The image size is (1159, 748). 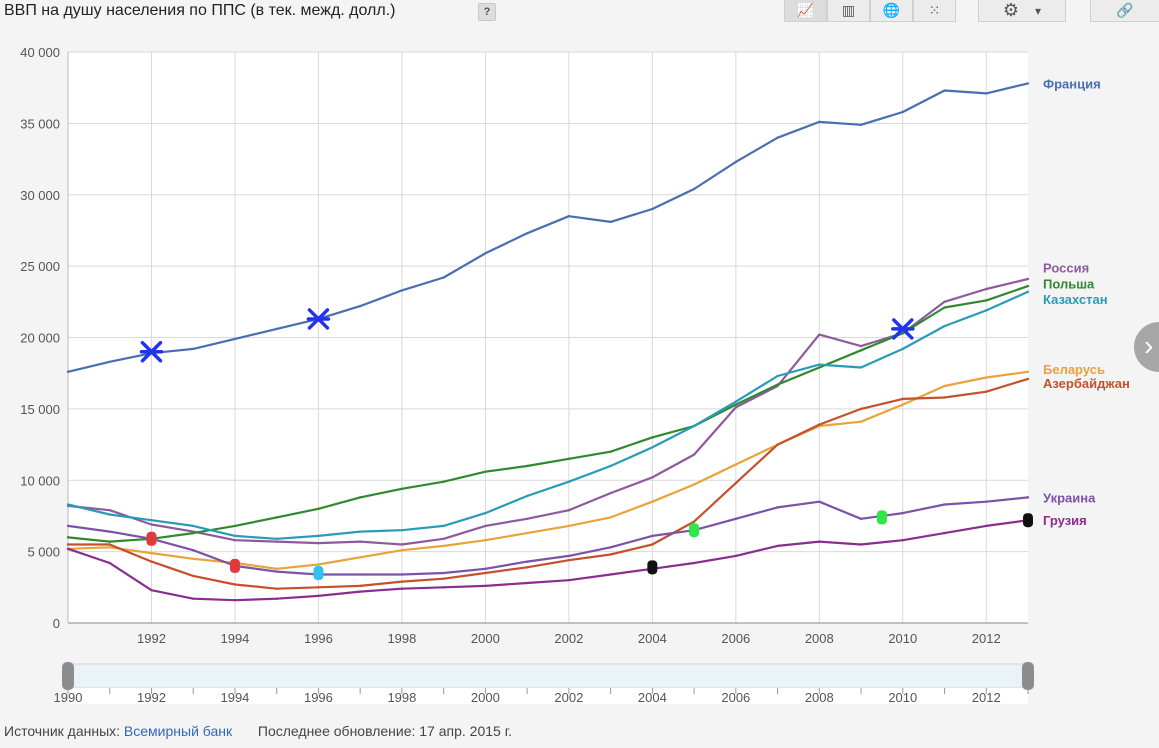 What do you see at coordinates (548, 676) in the screenshot?
I see `slider-track` at bounding box center [548, 676].